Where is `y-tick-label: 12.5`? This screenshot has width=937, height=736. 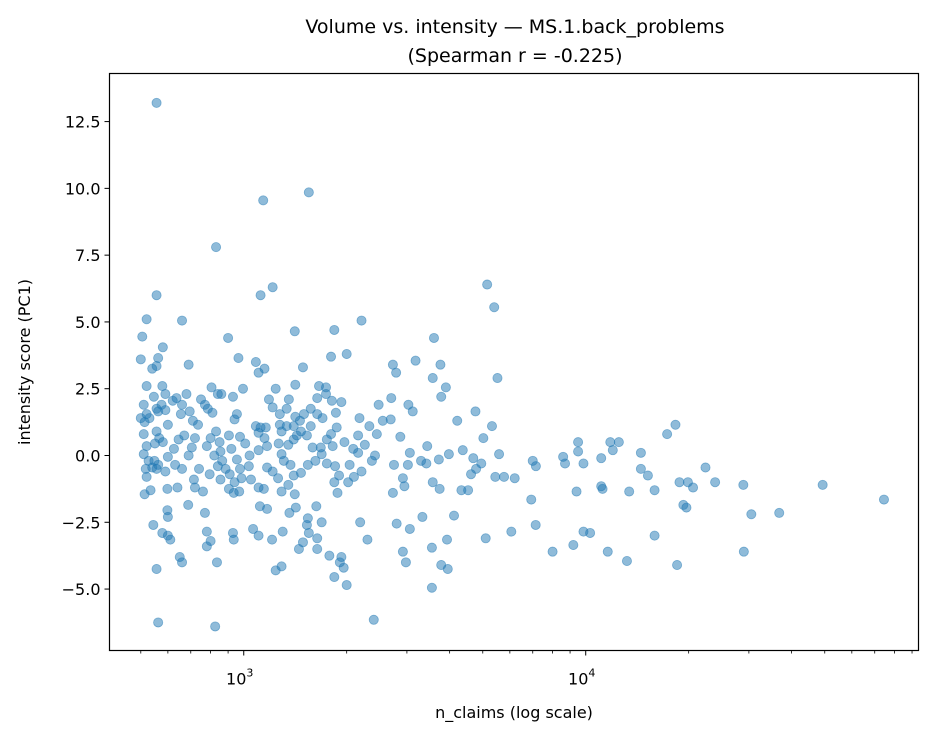
y-tick-label: 12.5 is located at coordinates (83, 122).